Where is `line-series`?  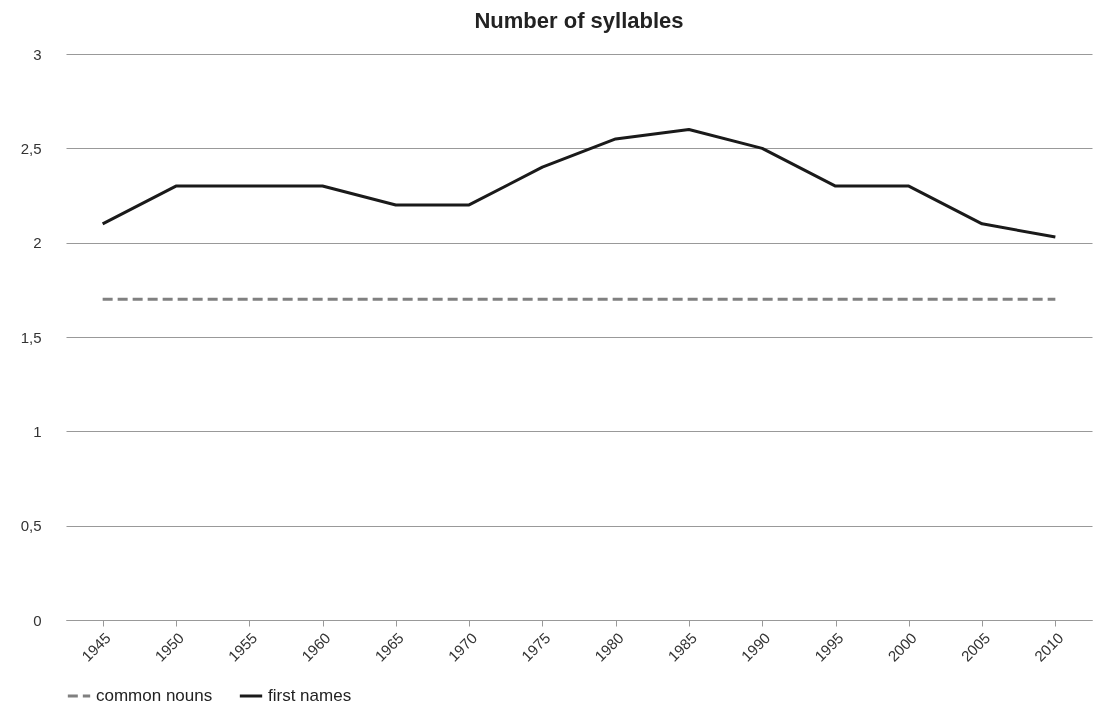
line-series is located at coordinates (579, 183).